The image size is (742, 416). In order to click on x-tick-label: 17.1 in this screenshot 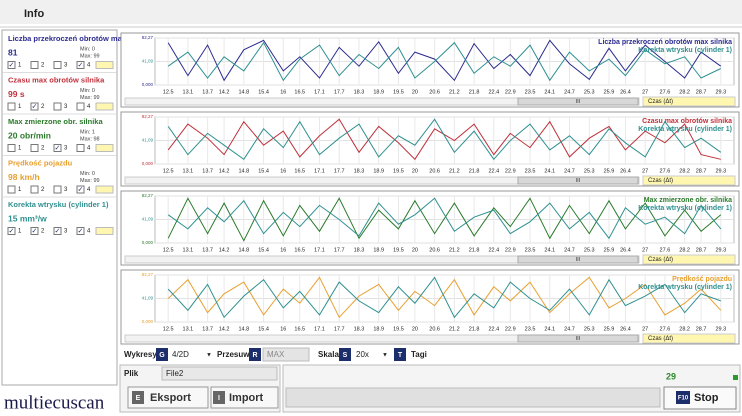, I will do `click(319, 250)`.